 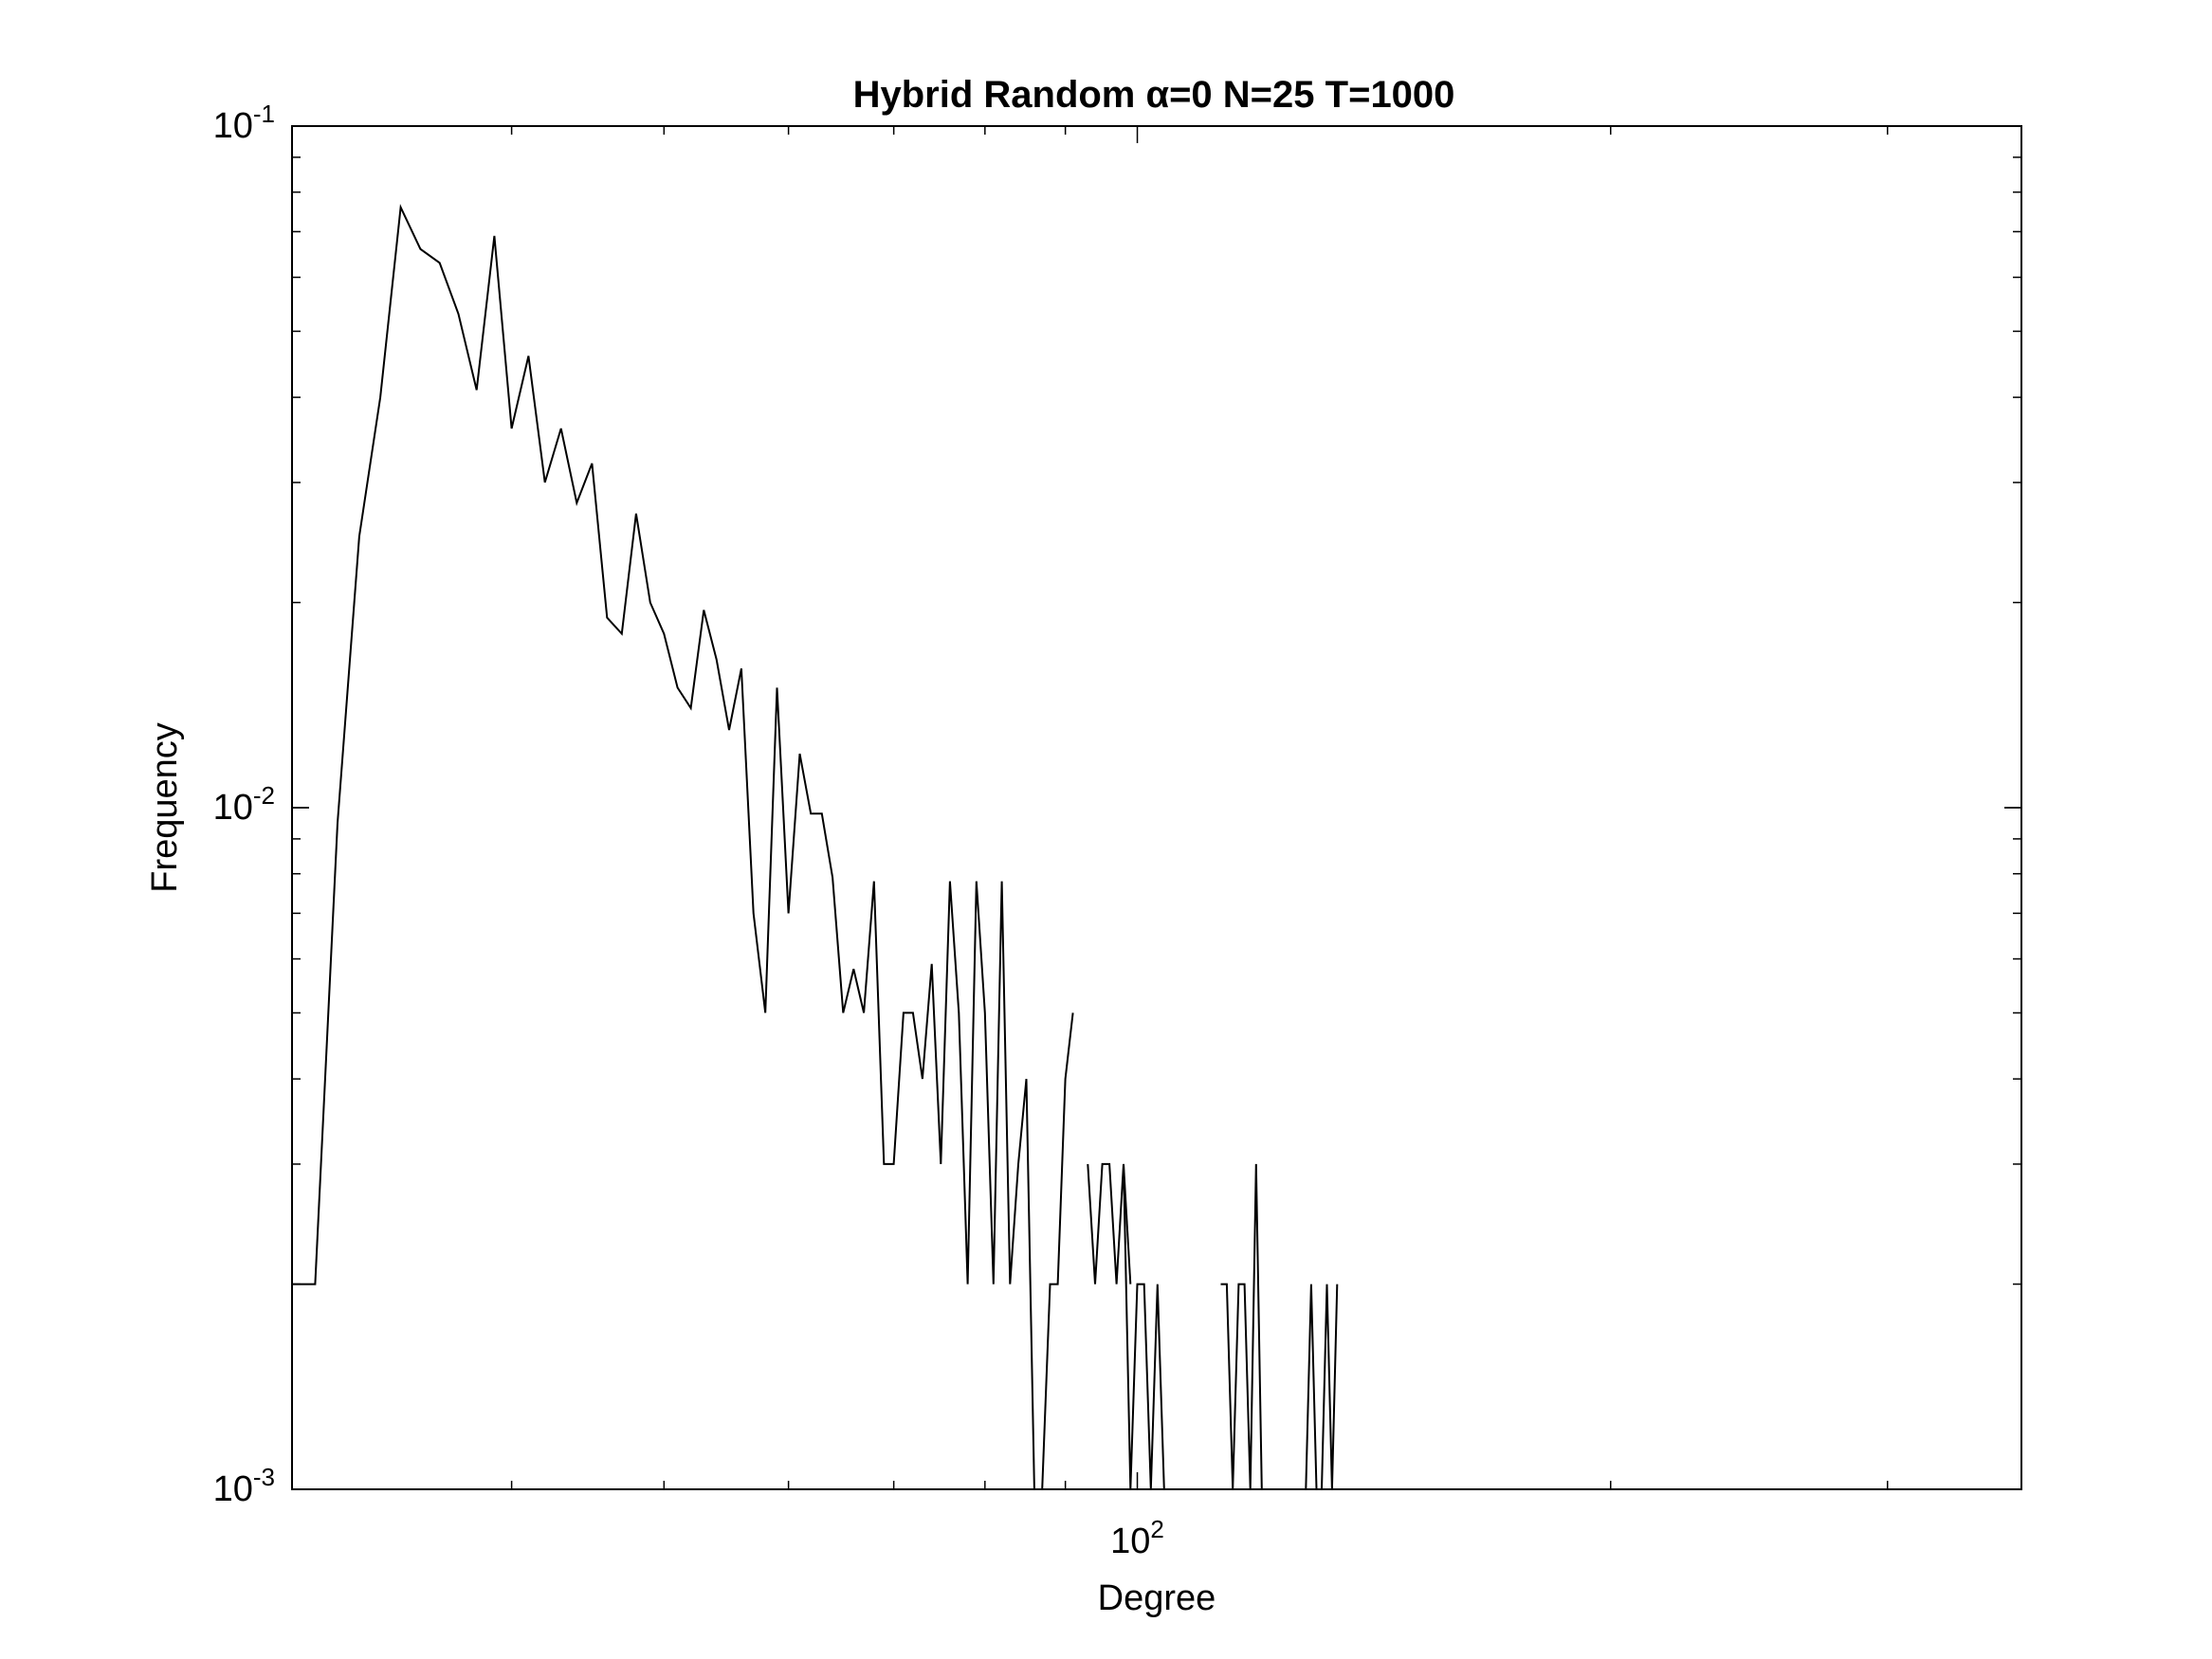 What do you see at coordinates (244, 1486) in the screenshot?
I see `y-tick-label: 10⁻³` at bounding box center [244, 1486].